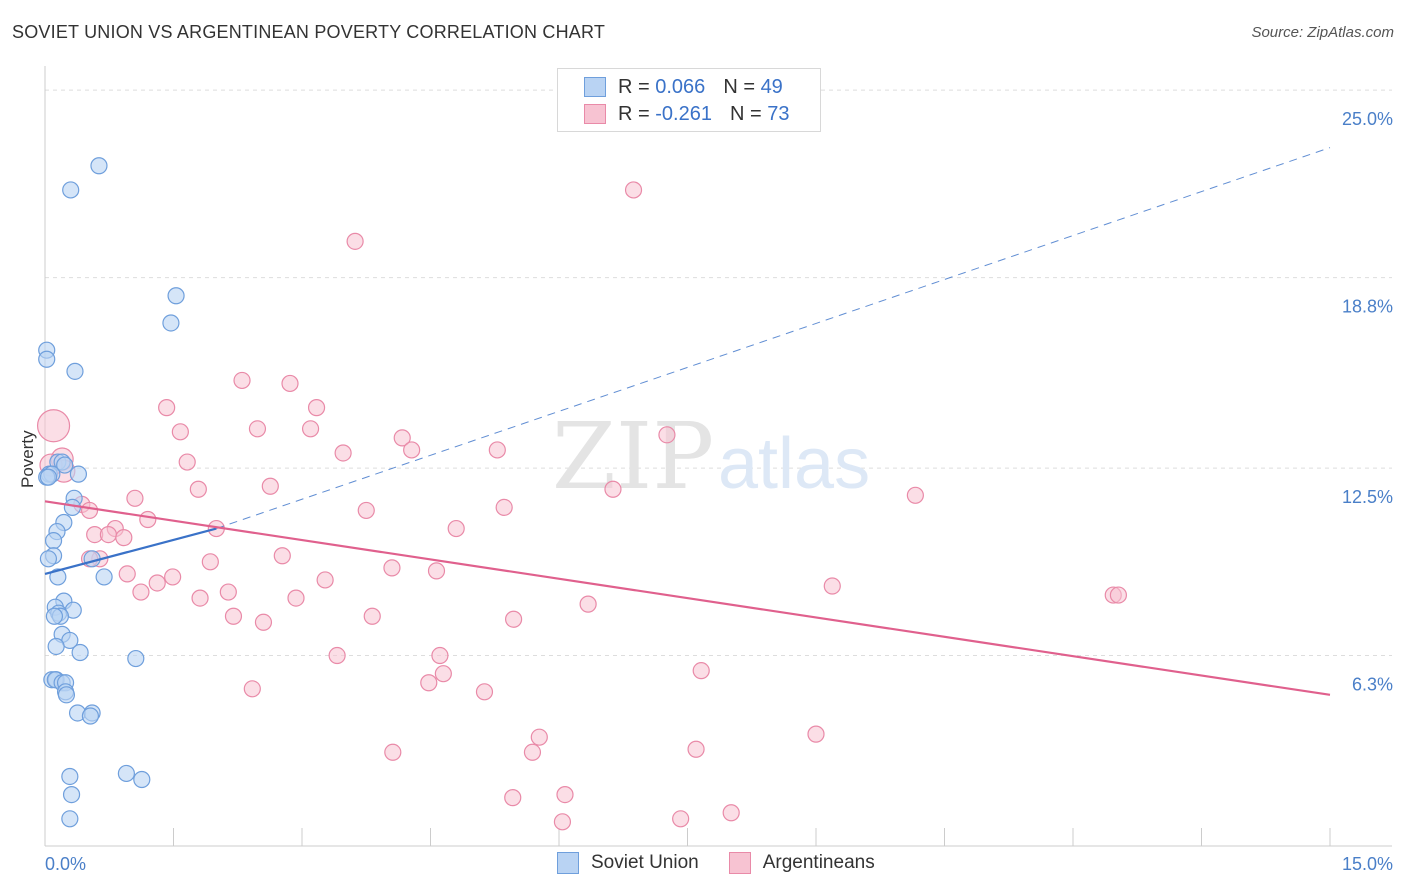 This screenshot has height=892, width=1406. What do you see at coordinates (568, 863) in the screenshot?
I see `soviet-union-swatch` at bounding box center [568, 863].